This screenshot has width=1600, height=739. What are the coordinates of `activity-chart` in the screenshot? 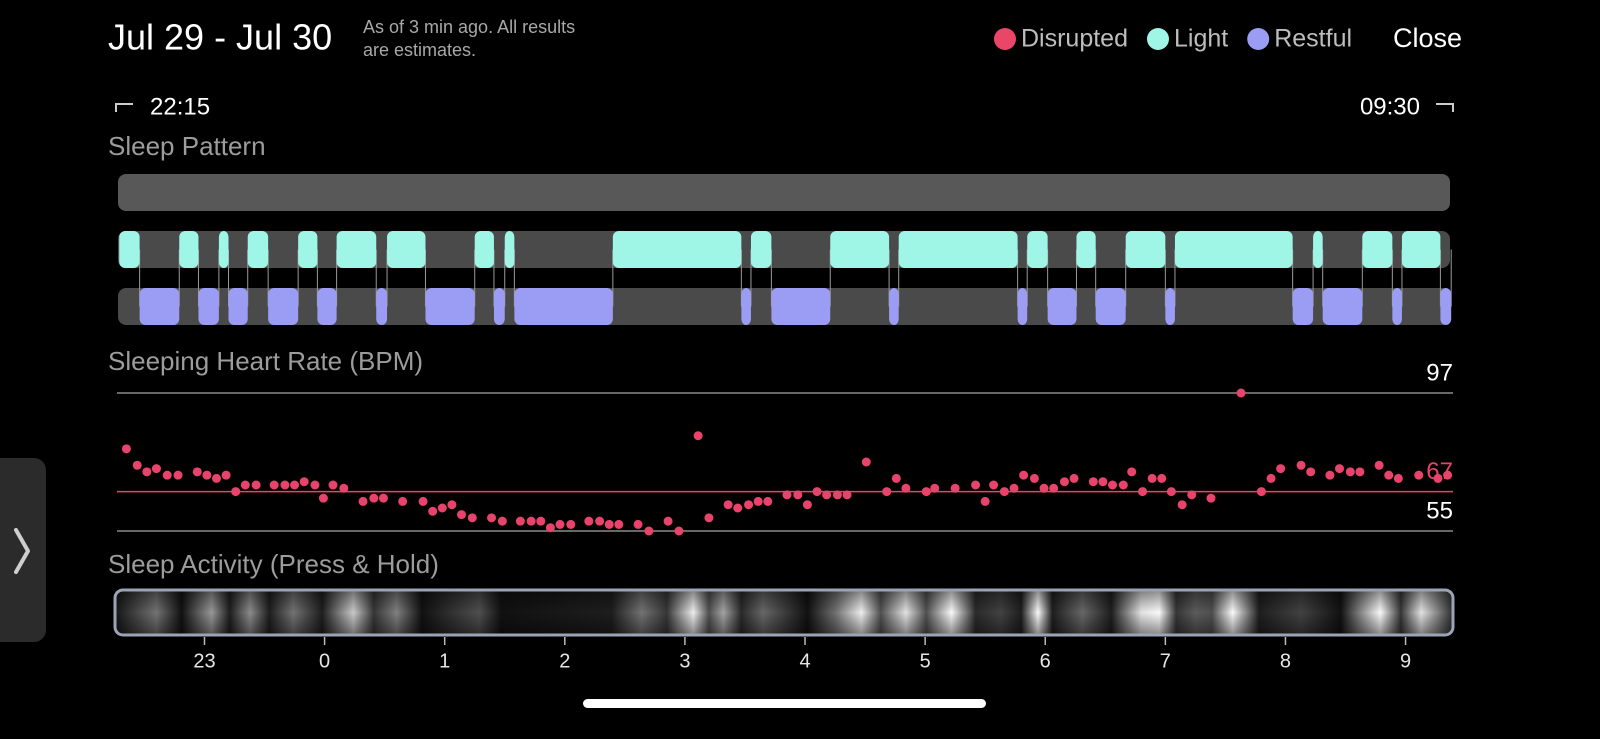 It's located at (784, 612).